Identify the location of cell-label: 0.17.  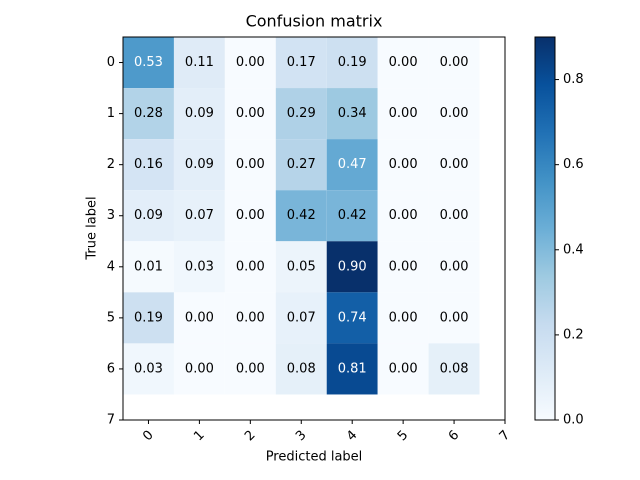
(301, 62).